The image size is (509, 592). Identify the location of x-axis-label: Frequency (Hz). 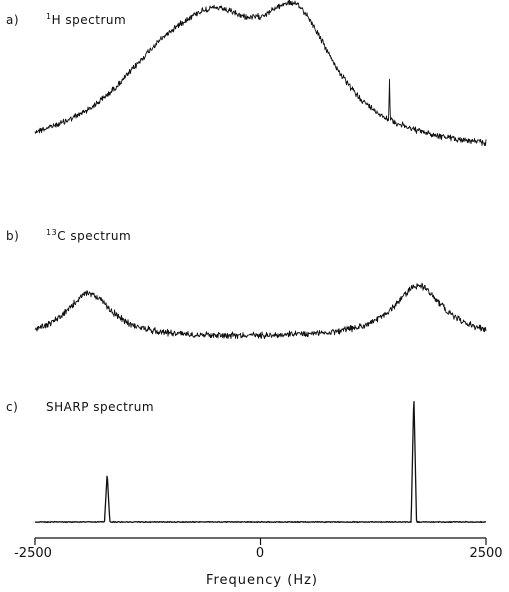
(262, 580).